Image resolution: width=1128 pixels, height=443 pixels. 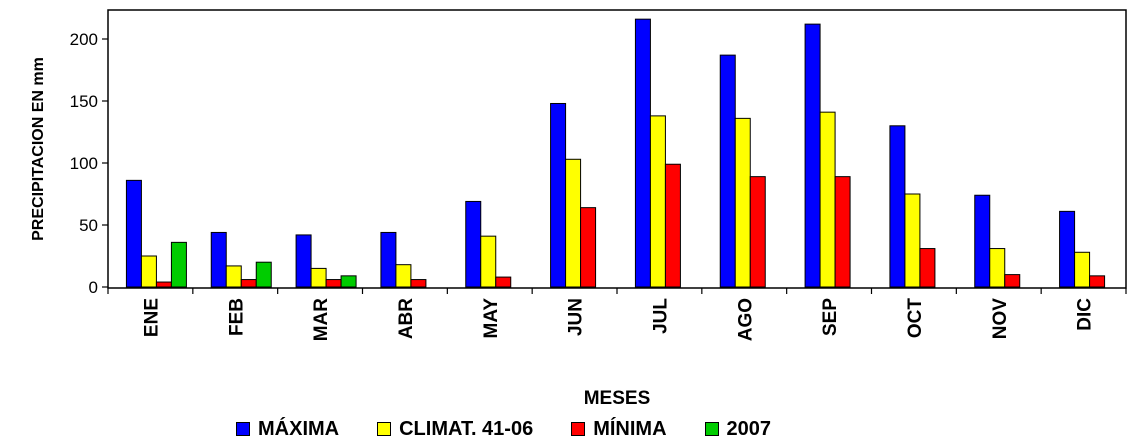 I want to click on y-tick-label: 200, so click(x=84, y=39).